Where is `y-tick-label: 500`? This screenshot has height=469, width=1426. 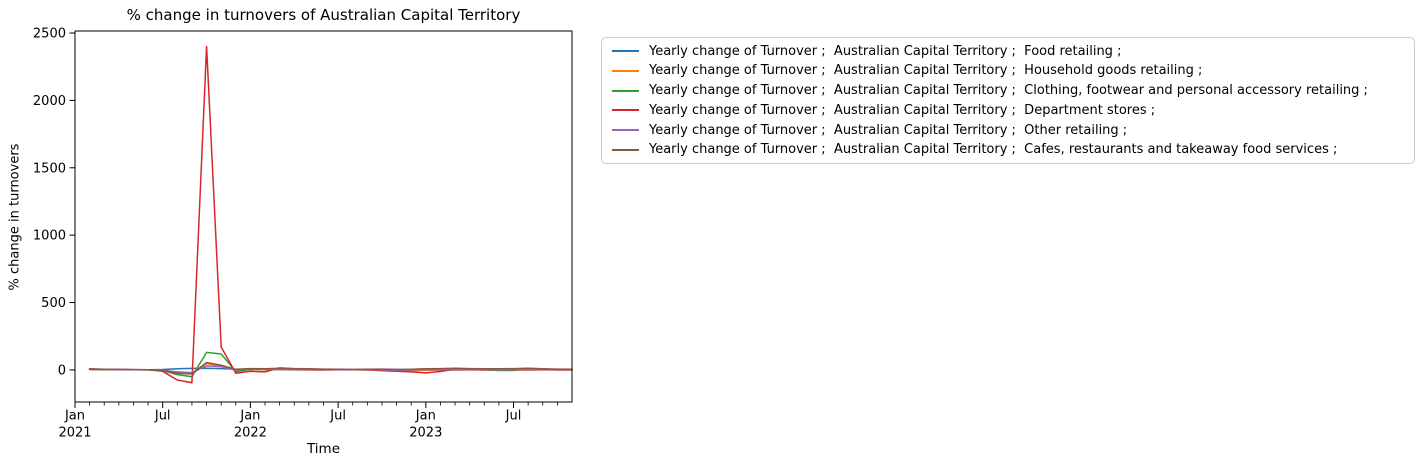 y-tick-label: 500 is located at coordinates (53, 303).